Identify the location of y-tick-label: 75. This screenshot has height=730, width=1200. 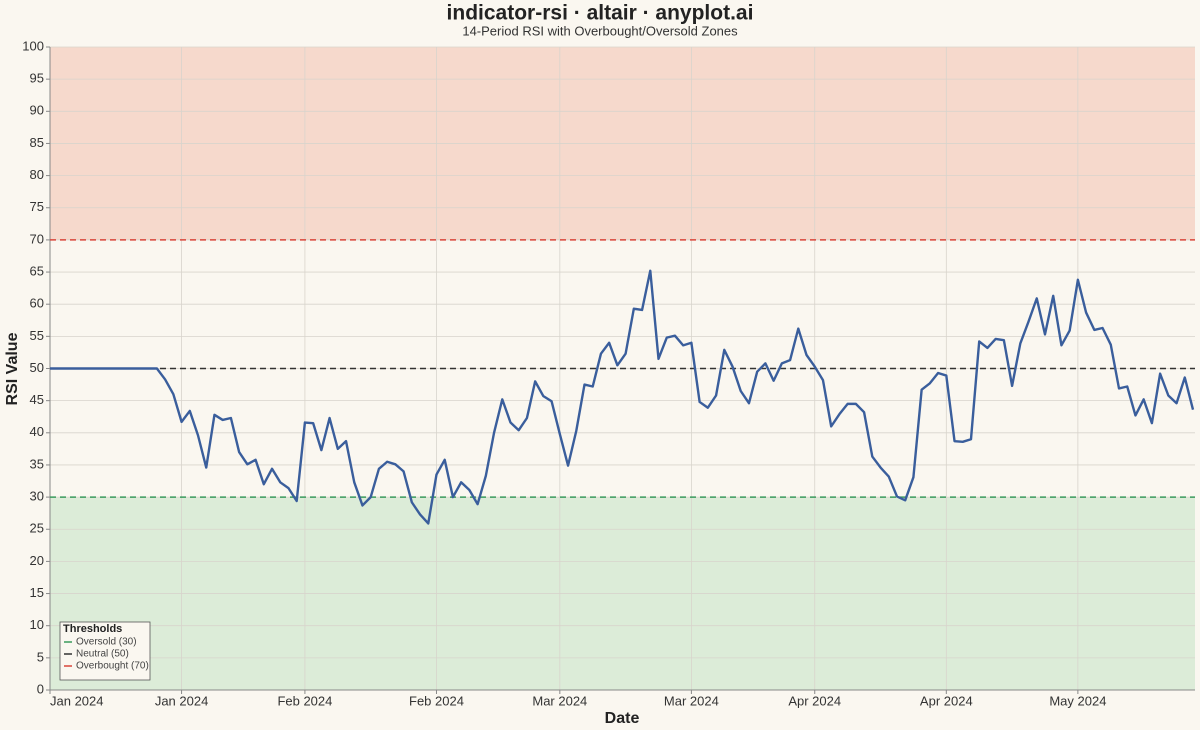
(37, 206).